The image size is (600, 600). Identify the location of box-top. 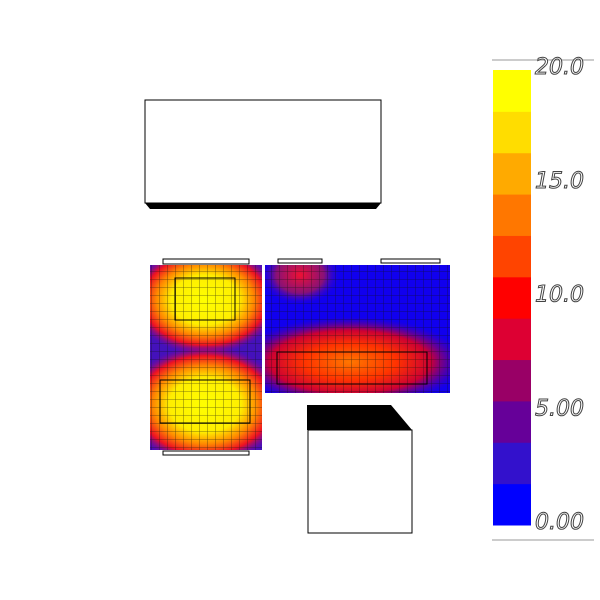
(263, 154).